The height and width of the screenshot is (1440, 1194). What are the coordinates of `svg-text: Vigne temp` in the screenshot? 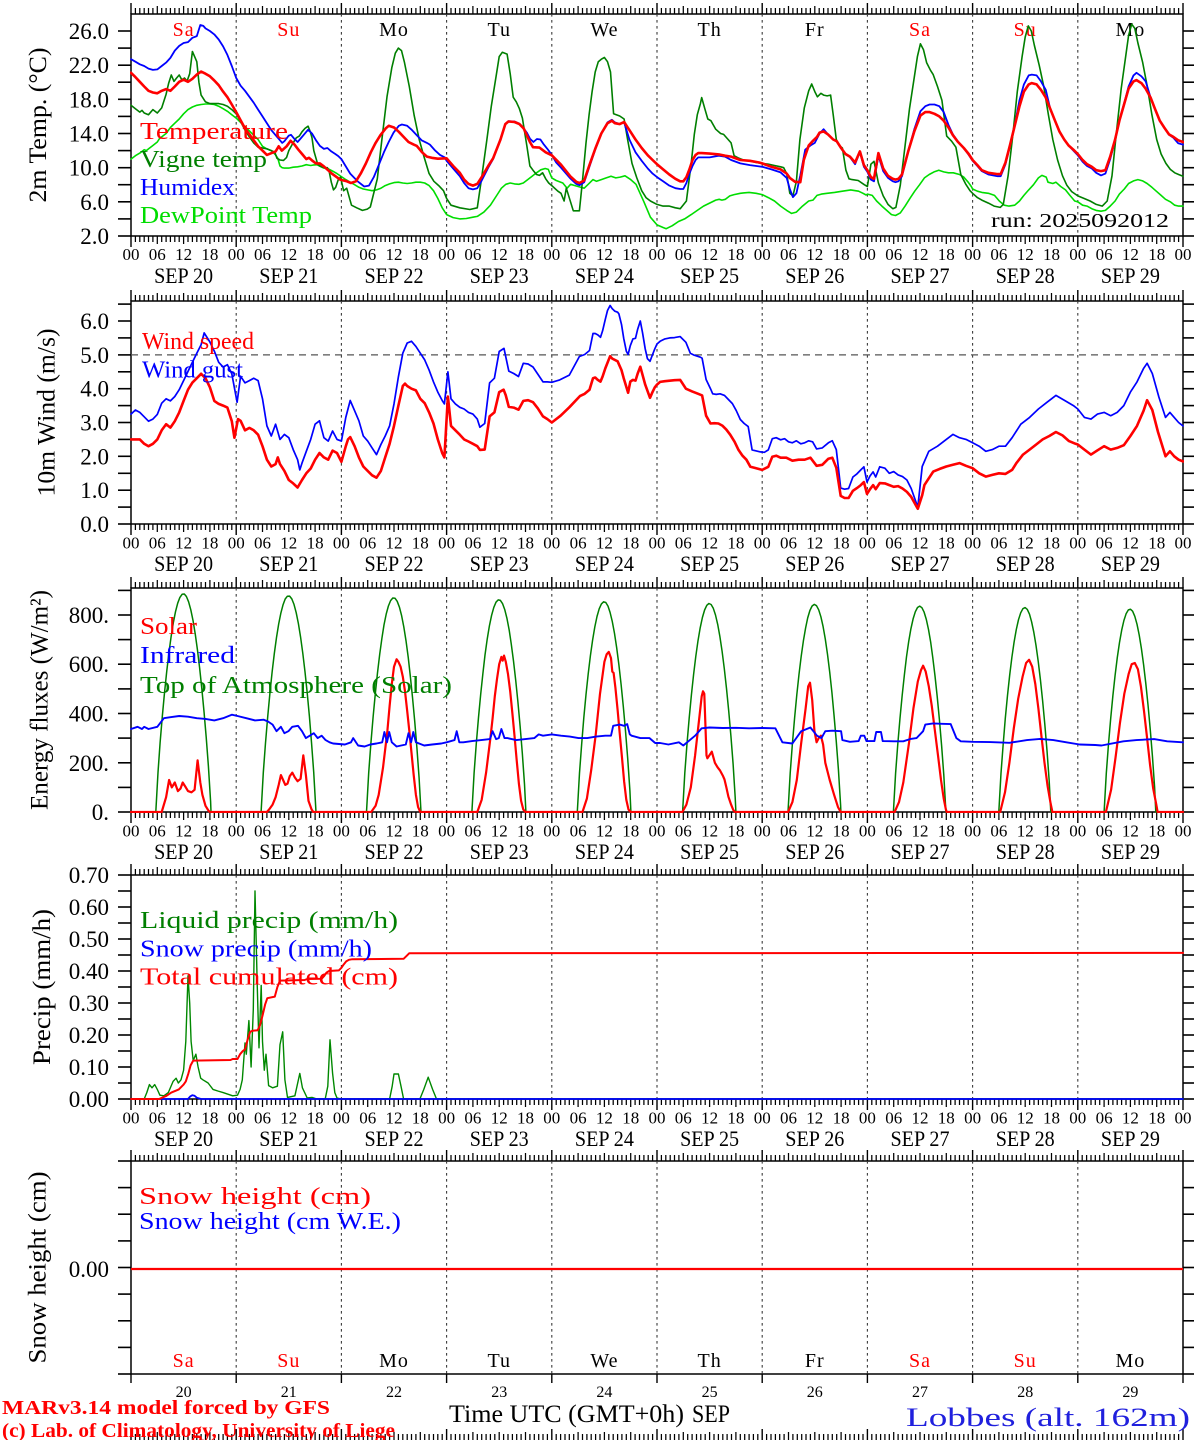 It's located at (203, 160).